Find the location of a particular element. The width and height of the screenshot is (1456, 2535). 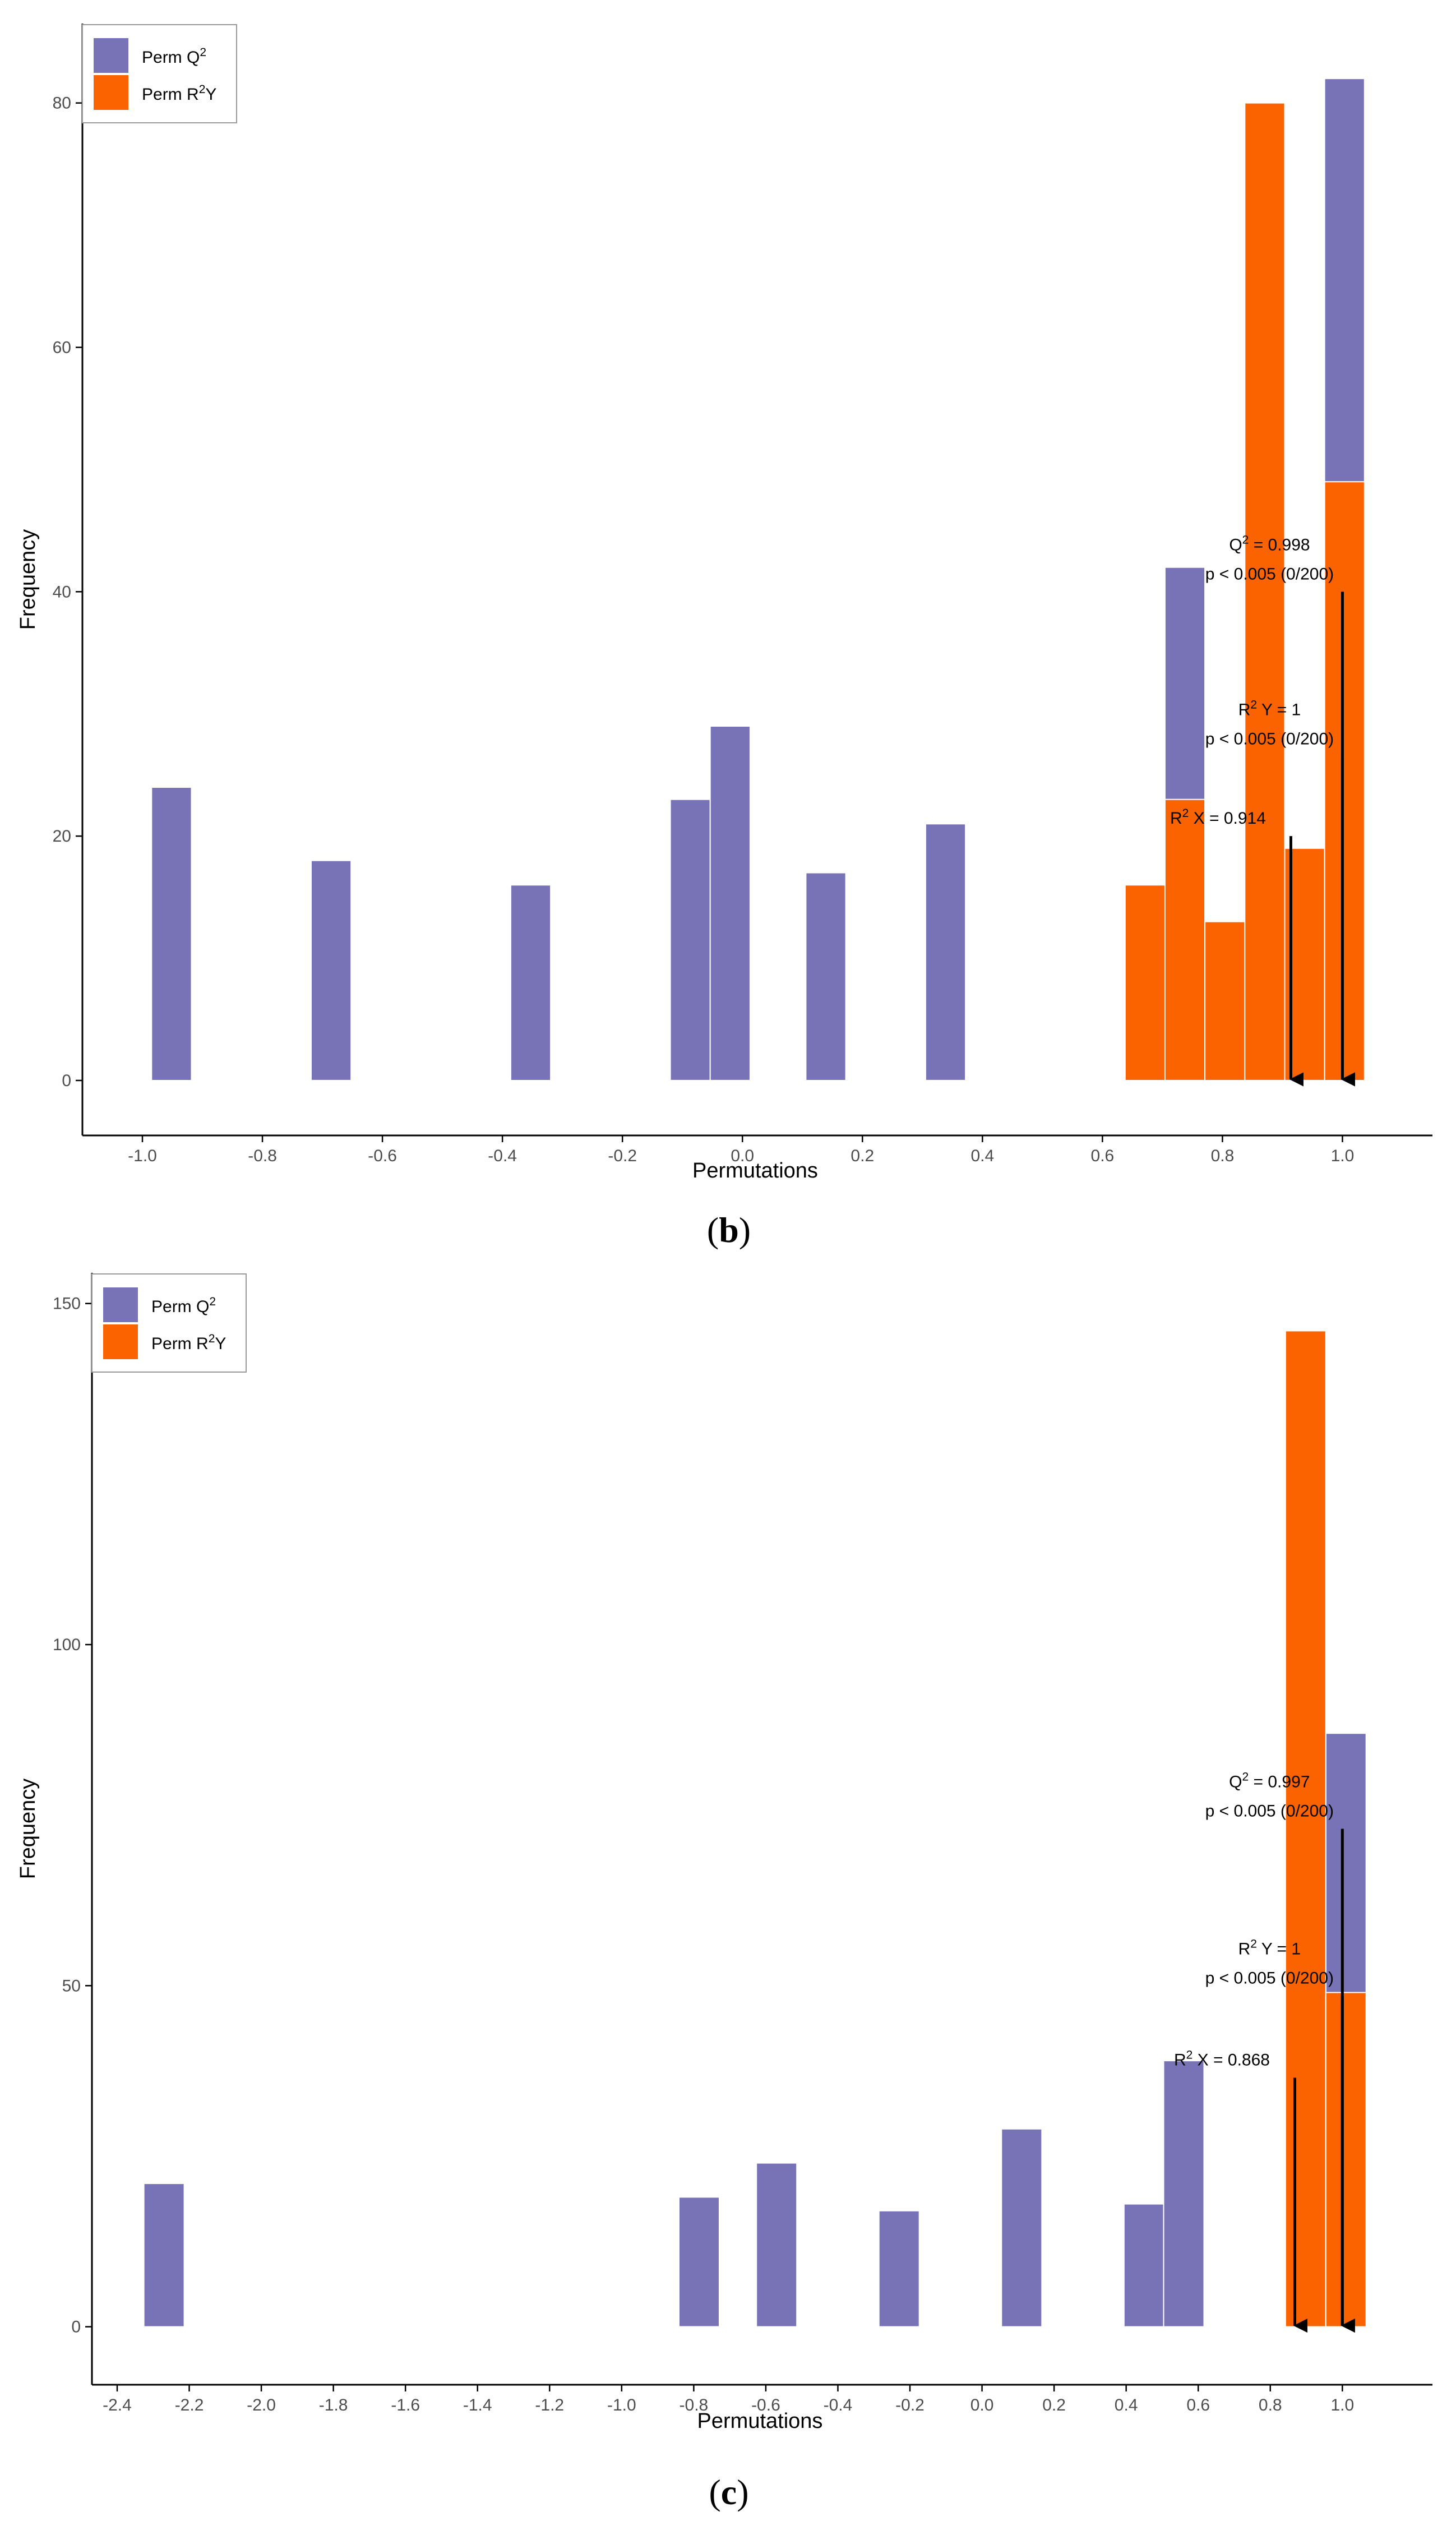

legend-label-r2y: Perm R2Y is located at coordinates (179, 93).